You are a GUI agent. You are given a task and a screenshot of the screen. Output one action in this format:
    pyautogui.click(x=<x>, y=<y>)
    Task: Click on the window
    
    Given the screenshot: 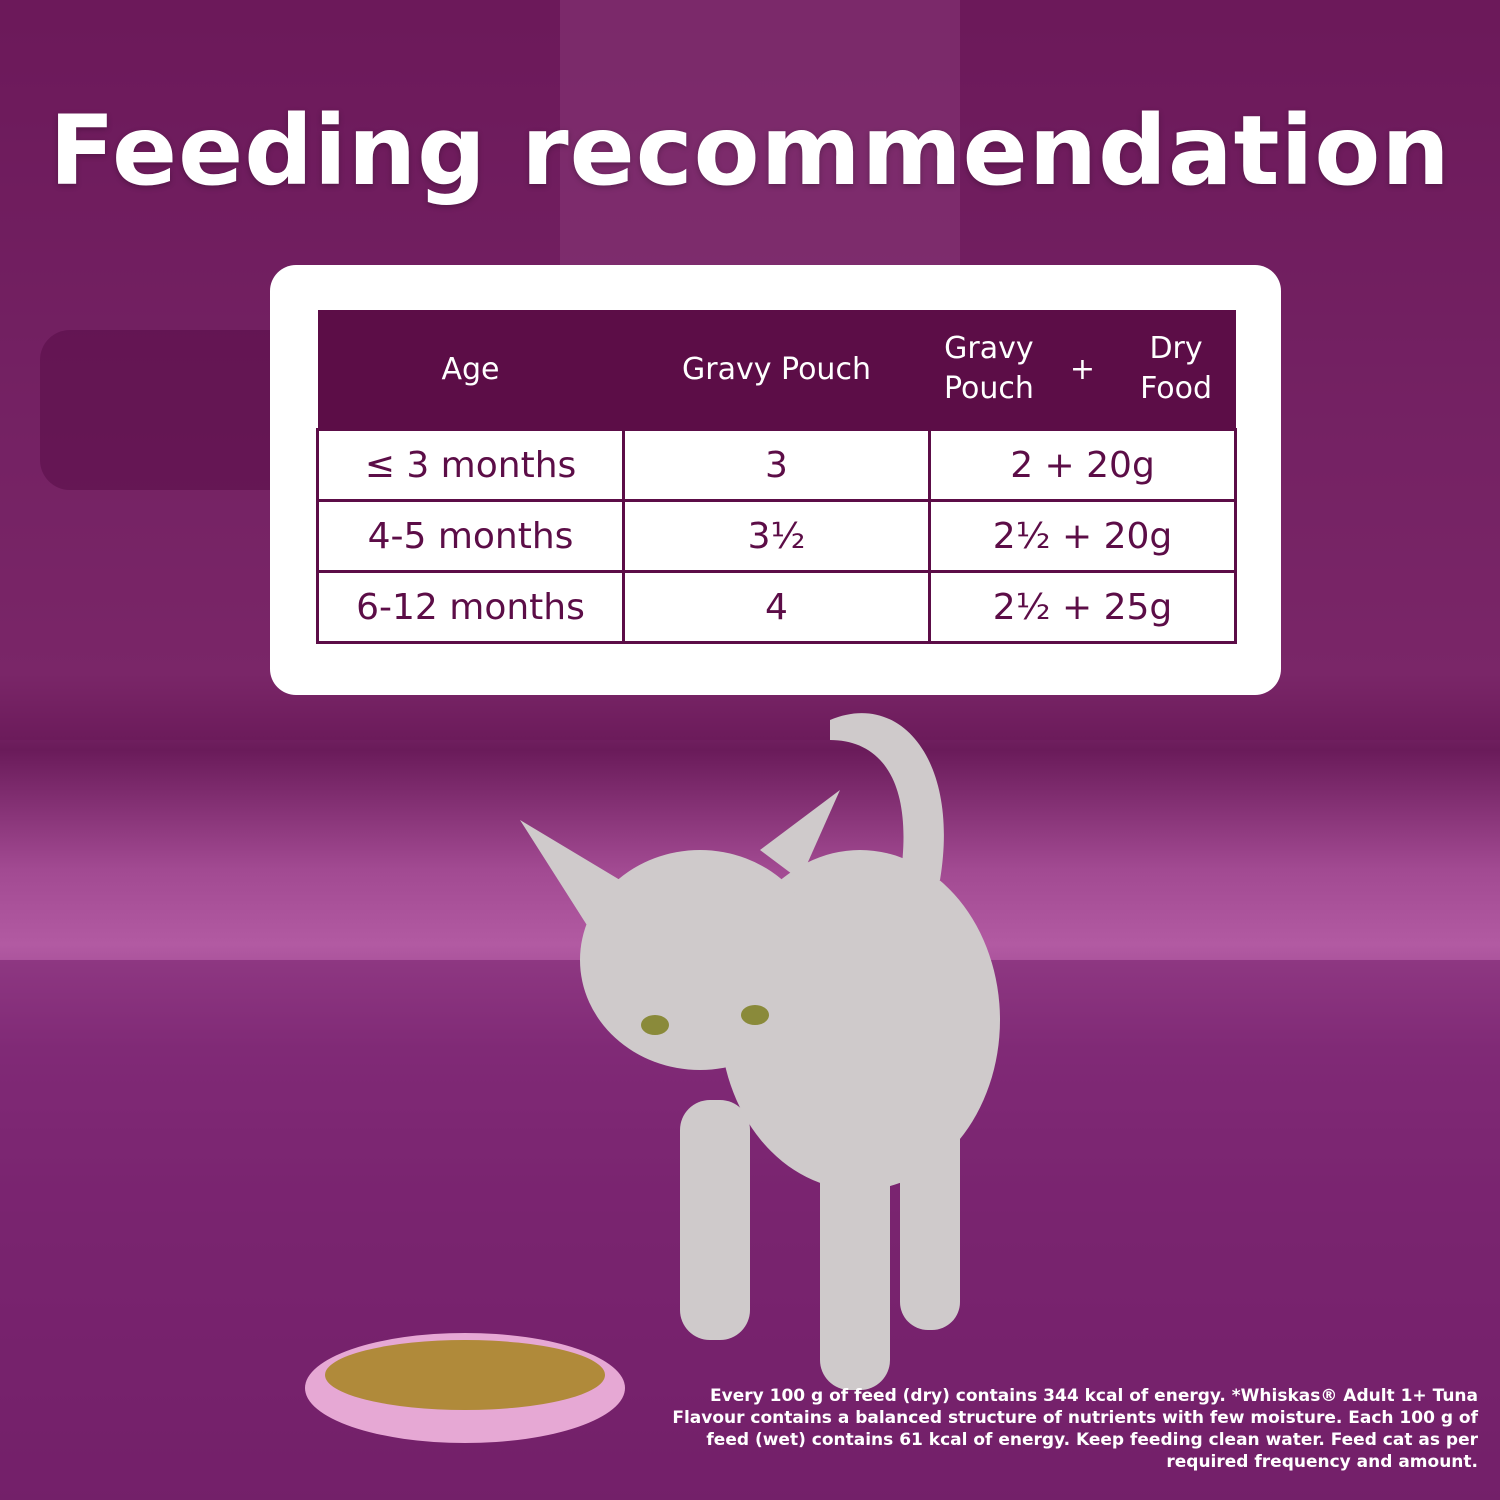 What is the action you would take?
    pyautogui.click(x=760, y=150)
    